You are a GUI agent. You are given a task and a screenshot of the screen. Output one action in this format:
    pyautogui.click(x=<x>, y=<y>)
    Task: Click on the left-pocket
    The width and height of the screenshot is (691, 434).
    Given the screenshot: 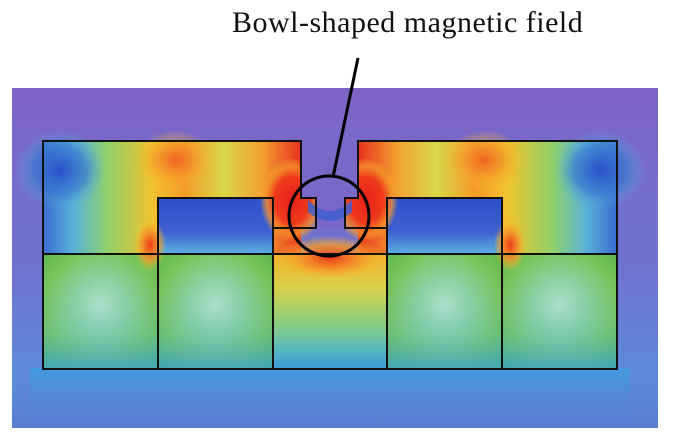 What is the action you would take?
    pyautogui.click(x=215, y=226)
    